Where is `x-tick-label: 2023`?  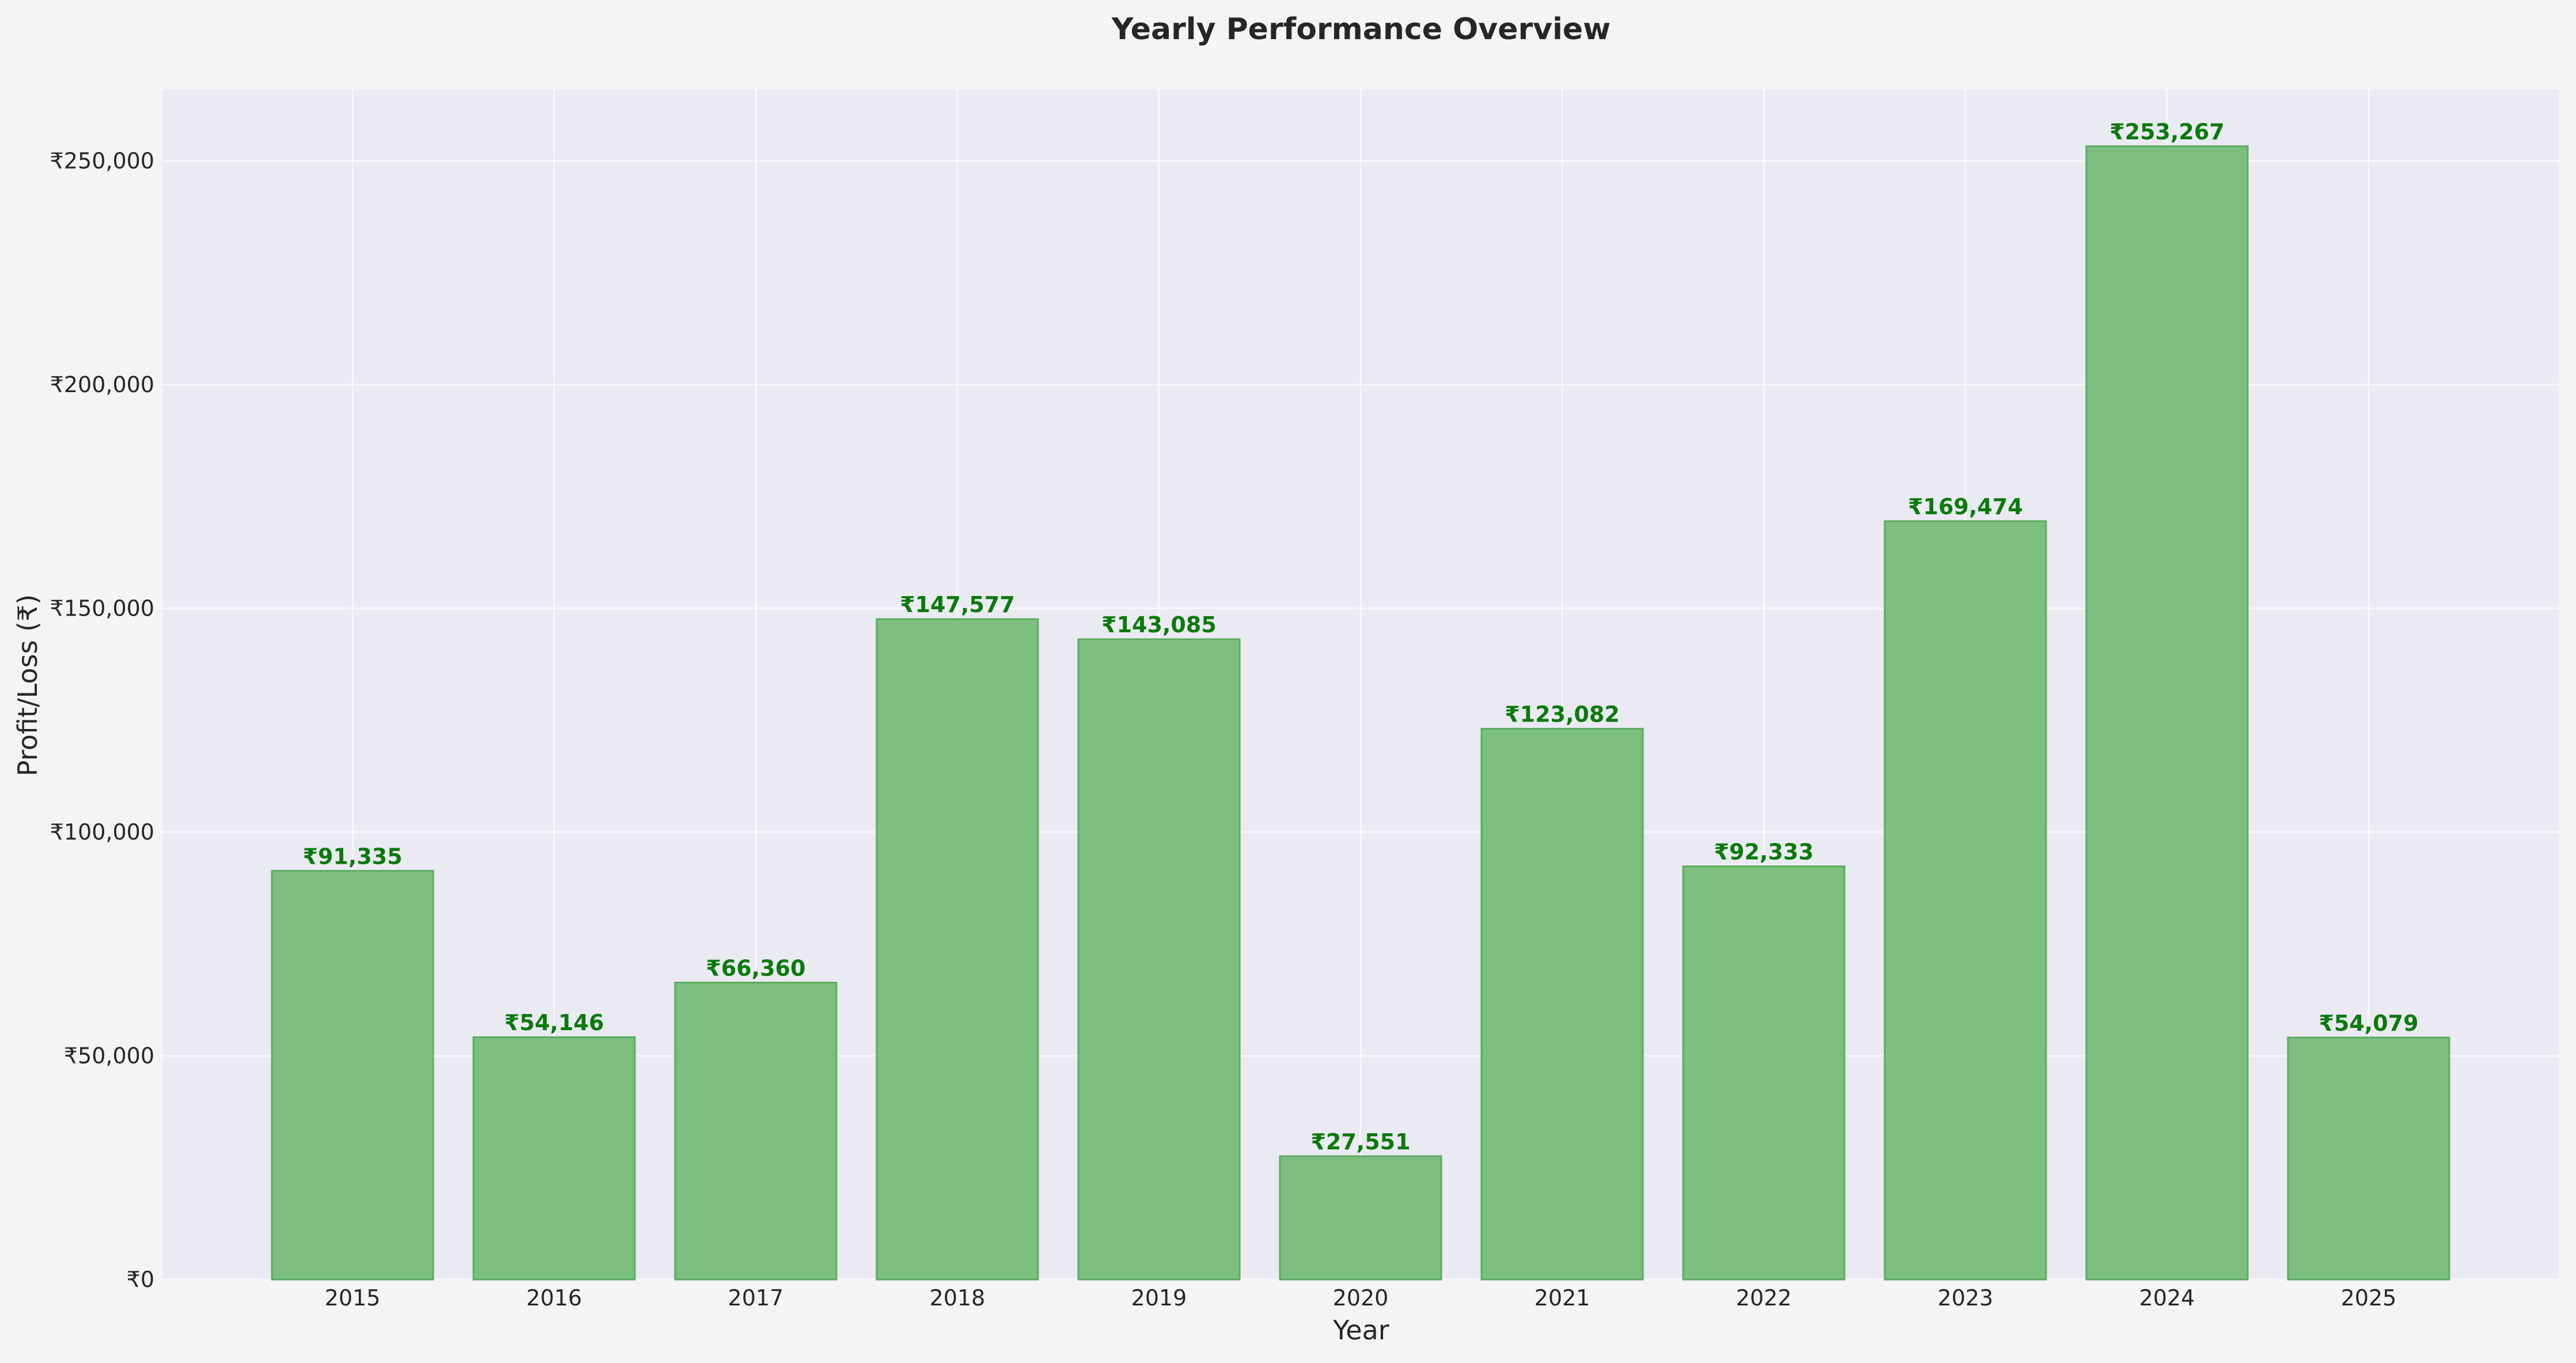
x-tick-label: 2023 is located at coordinates (1966, 1298).